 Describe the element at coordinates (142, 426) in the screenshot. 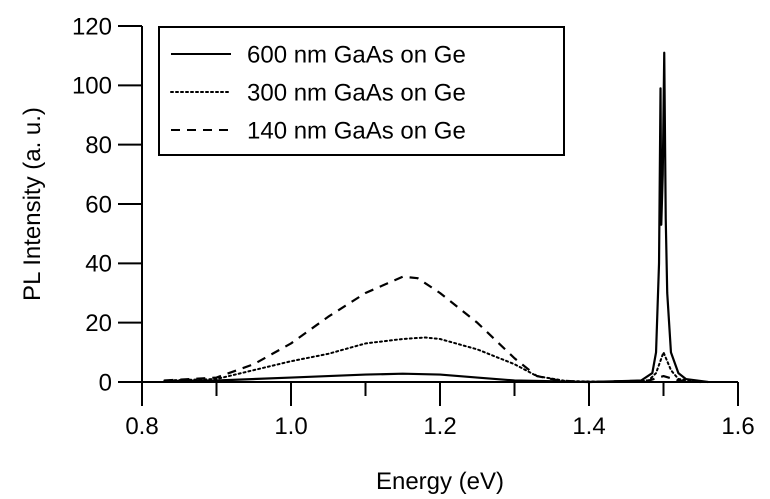

I see `x-tick-label: 0.8` at that location.